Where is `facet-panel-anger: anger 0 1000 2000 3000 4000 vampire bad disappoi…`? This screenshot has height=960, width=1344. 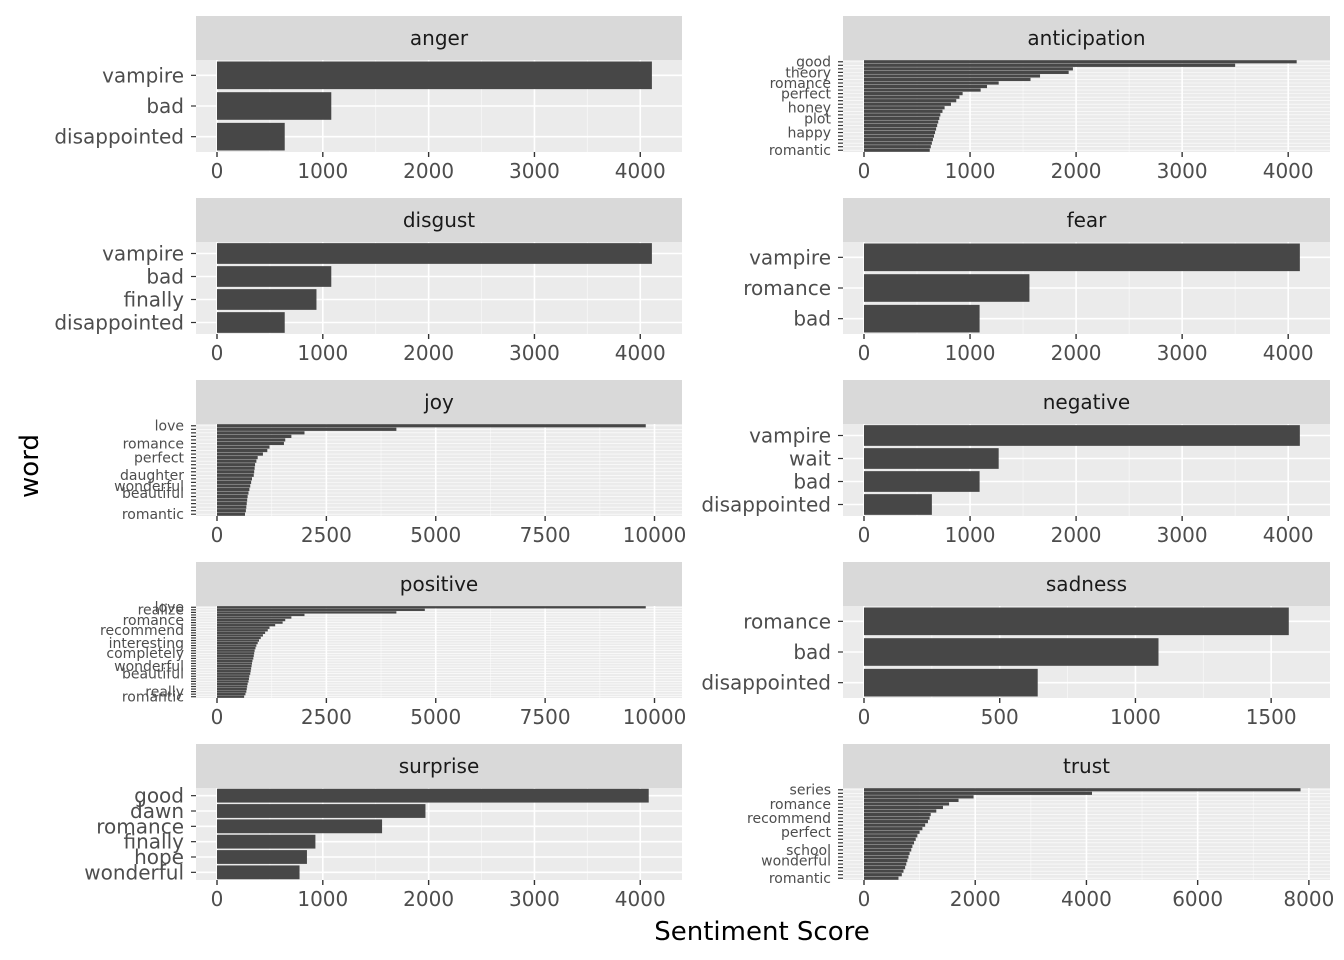 facet-panel-anger: anger 0 1000 2000 3000 4000 vampire bad disappoi… is located at coordinates (368, 99).